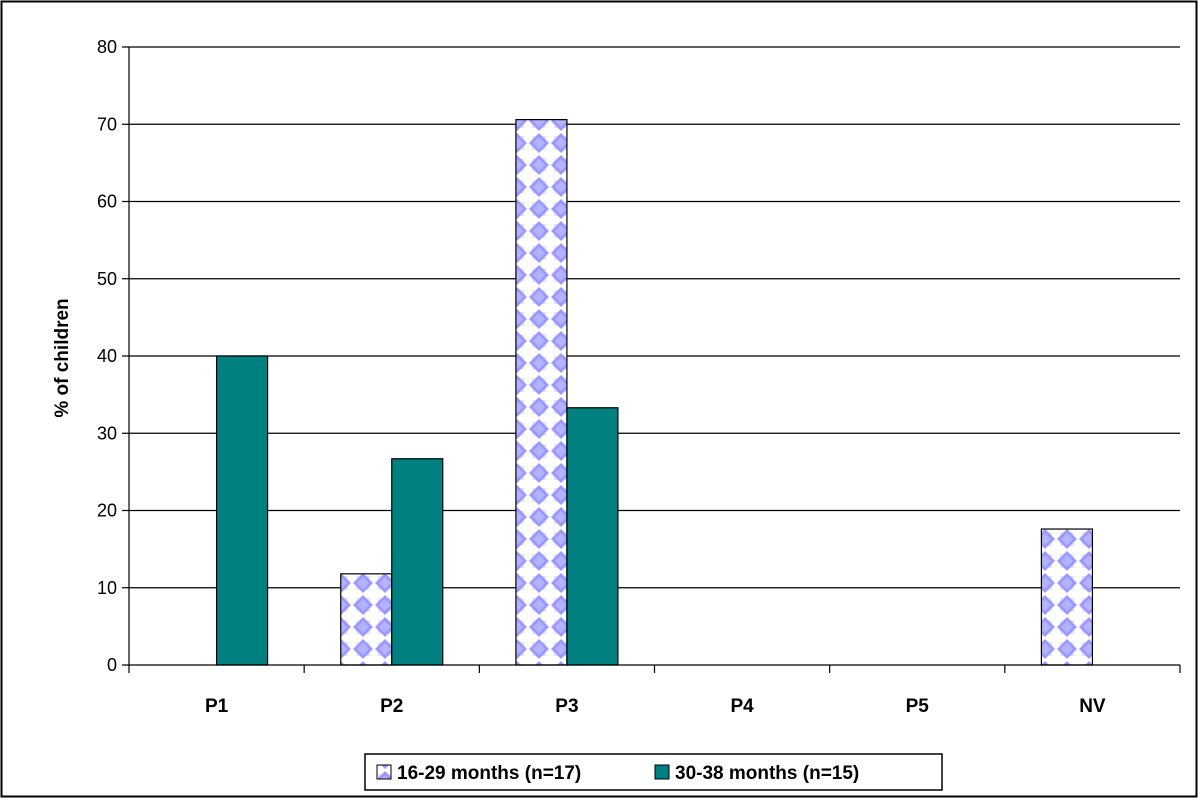 Image resolution: width=1198 pixels, height=803 pixels. Describe the element at coordinates (112, 665) in the screenshot. I see `y-tick-label: 0` at that location.